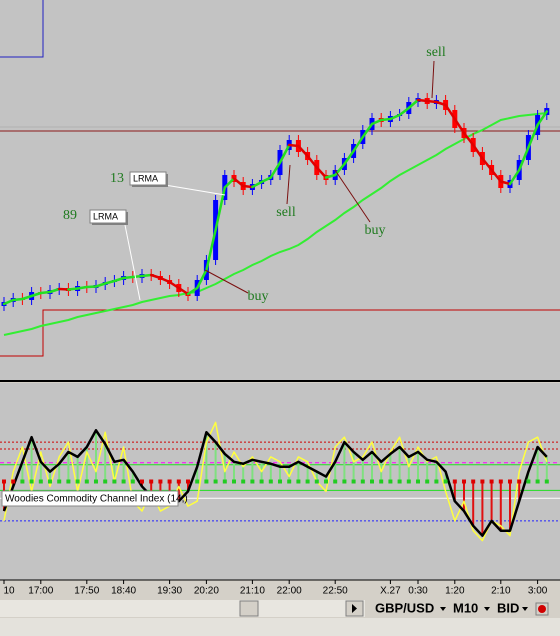 The height and width of the screenshot is (636, 560). I want to click on drawn-box, so click(22, 29).